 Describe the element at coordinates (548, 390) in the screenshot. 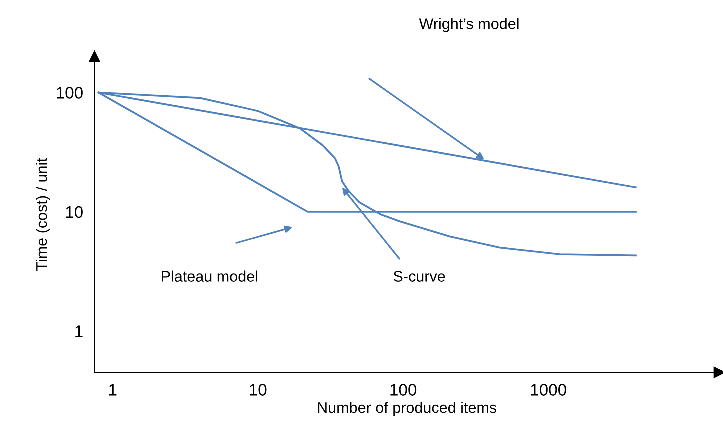

I see `x-tick-label: 1000` at that location.